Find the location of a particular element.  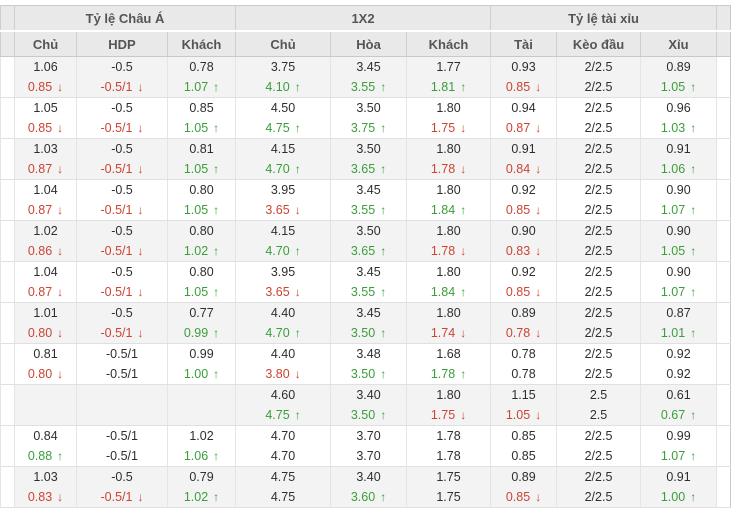

odds-cell: 1.03 is located at coordinates (45, 148).